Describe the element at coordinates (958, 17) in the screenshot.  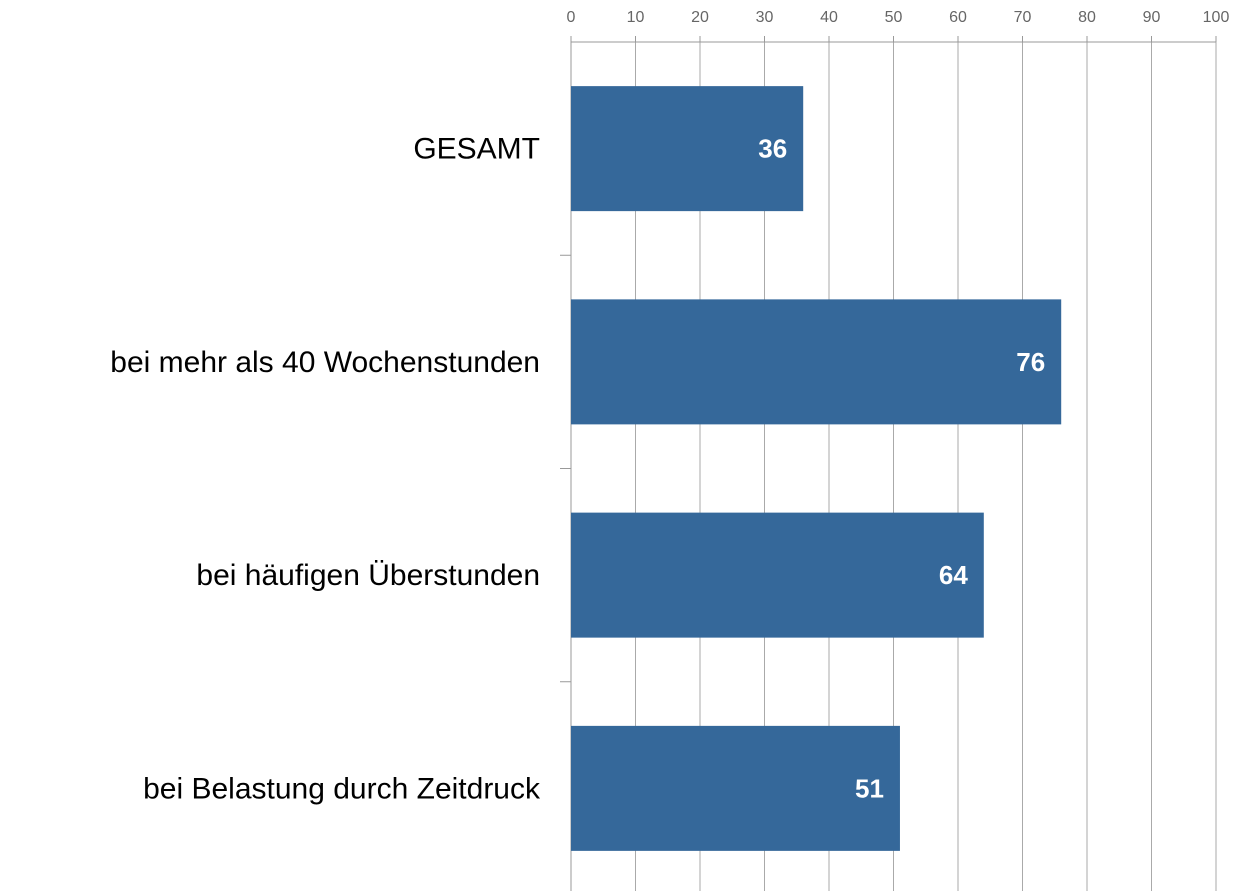
I see `x-tick-label: 60` at that location.